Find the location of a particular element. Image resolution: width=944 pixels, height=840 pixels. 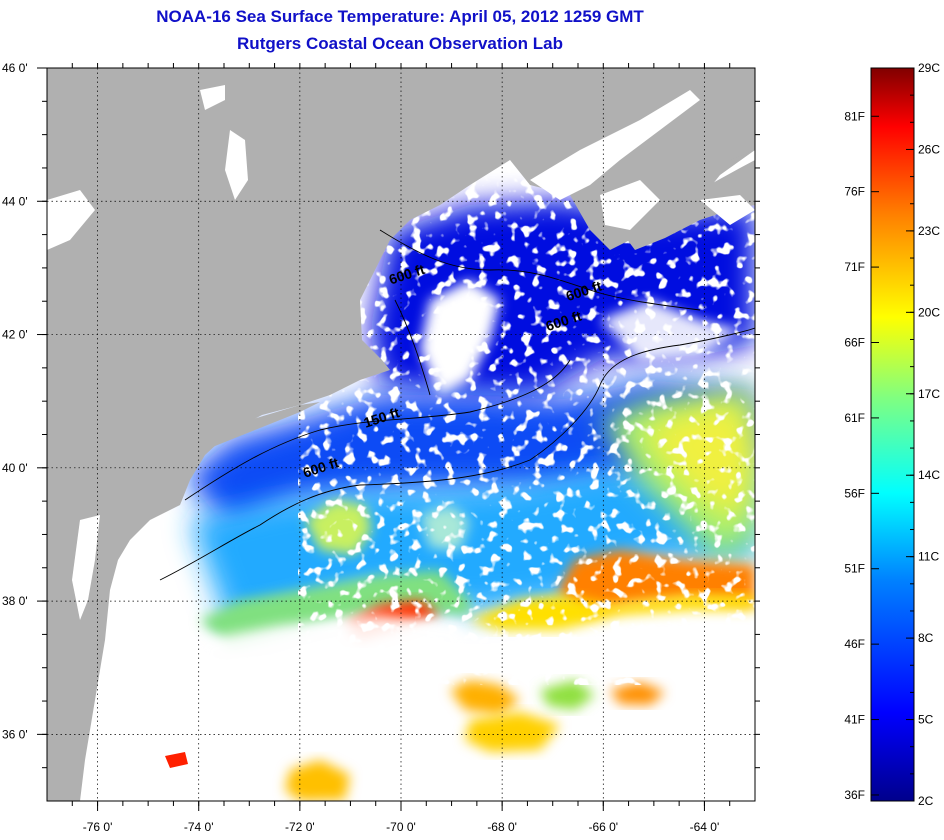

fahrenheit-tick-label: 56F is located at coordinates (854, 493).